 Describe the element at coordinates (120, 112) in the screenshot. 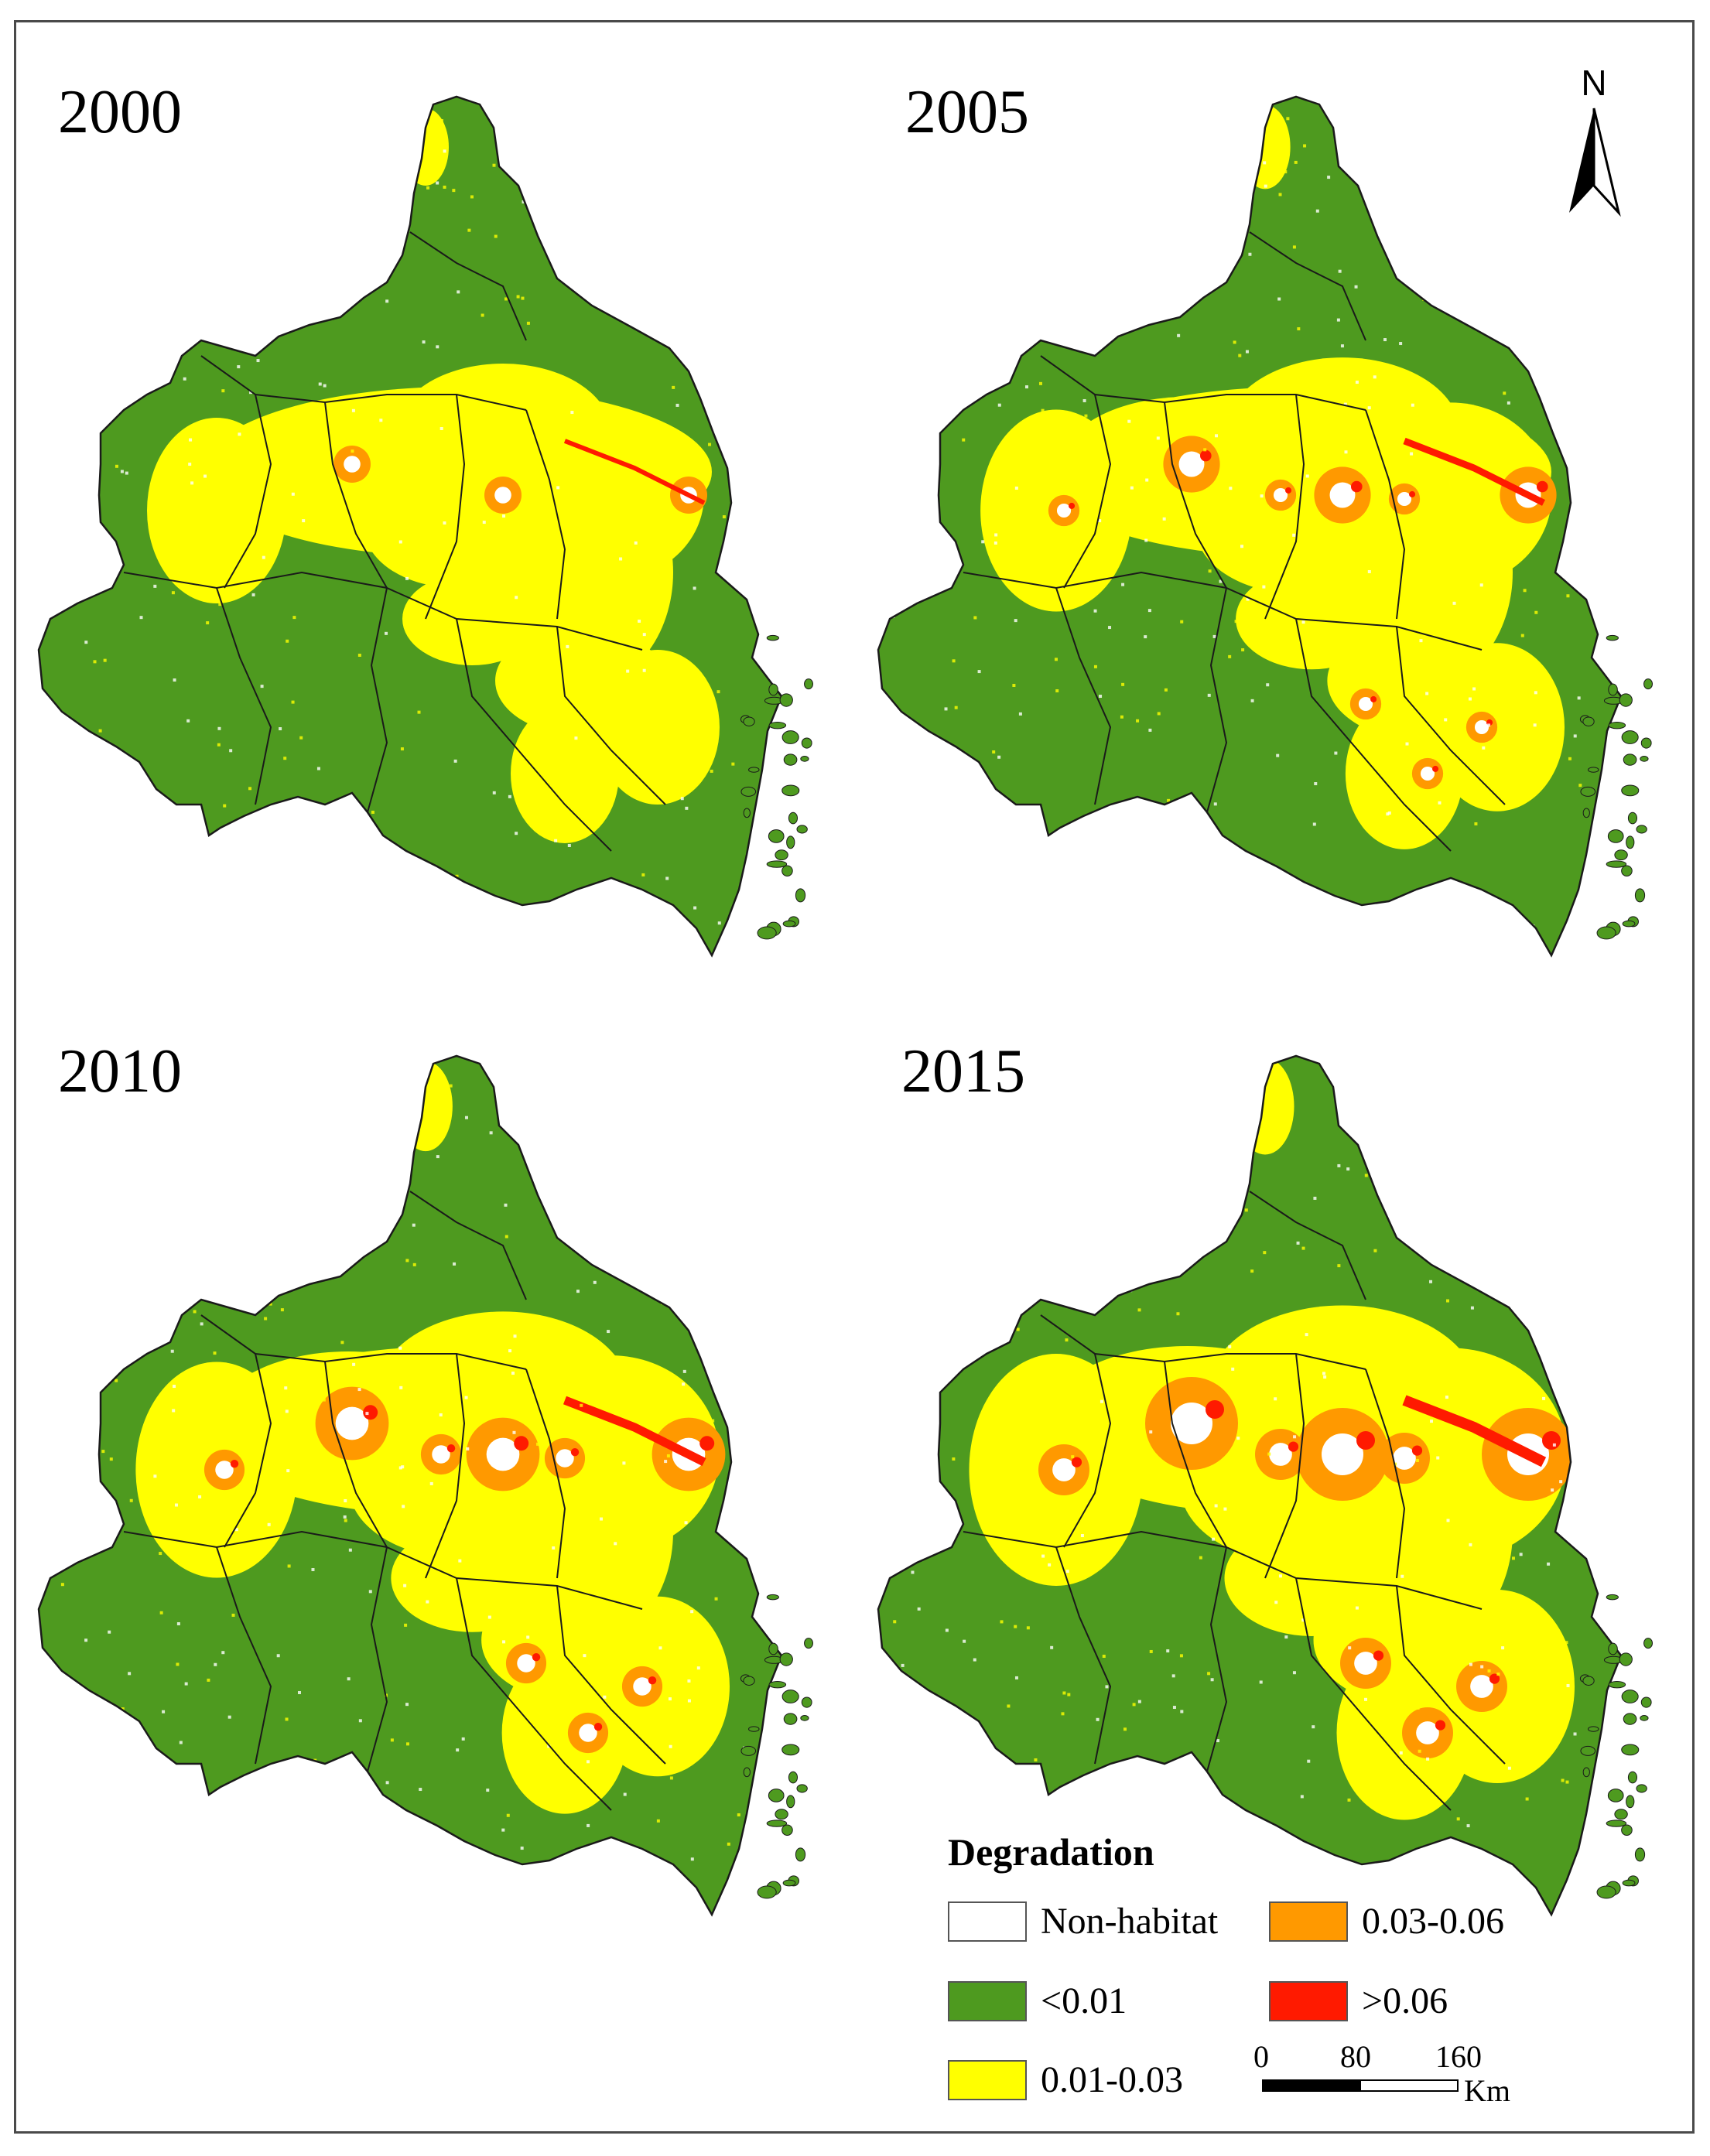

I see `year-label: 2000` at that location.